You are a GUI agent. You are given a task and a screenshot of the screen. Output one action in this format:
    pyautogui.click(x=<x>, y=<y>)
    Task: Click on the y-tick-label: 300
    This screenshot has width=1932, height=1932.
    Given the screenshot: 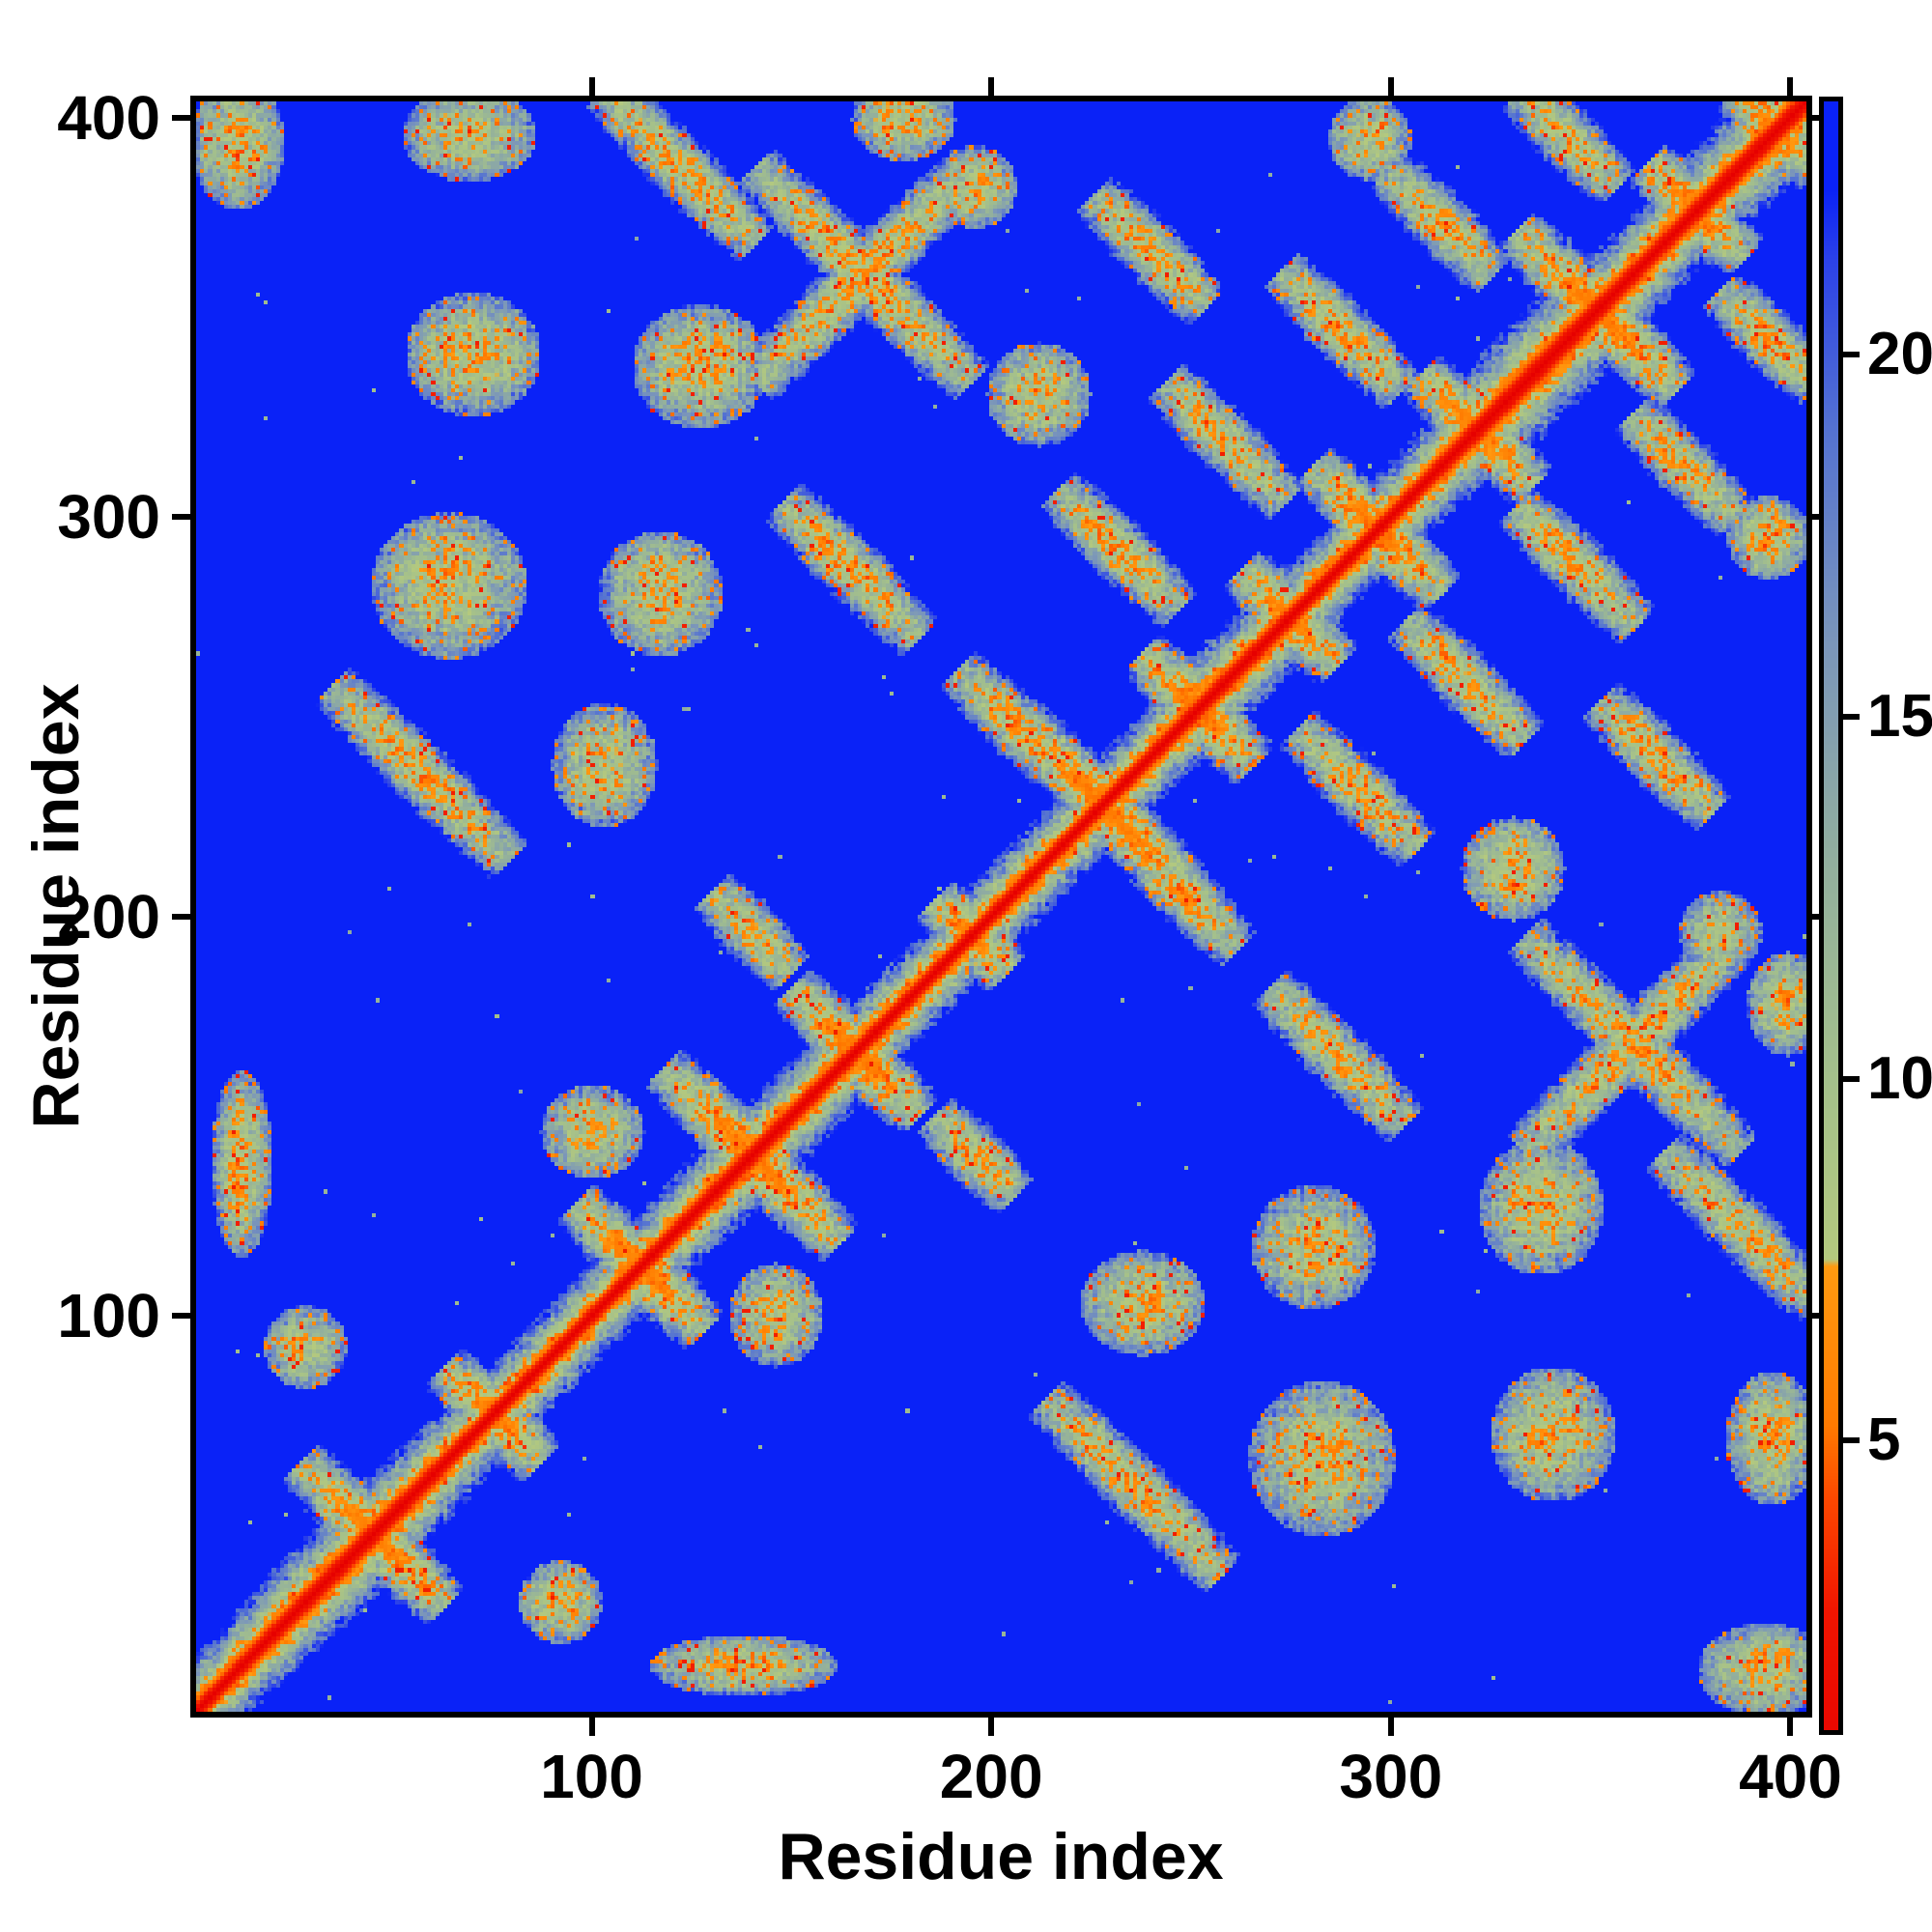 What is the action you would take?
    pyautogui.click(x=108, y=517)
    